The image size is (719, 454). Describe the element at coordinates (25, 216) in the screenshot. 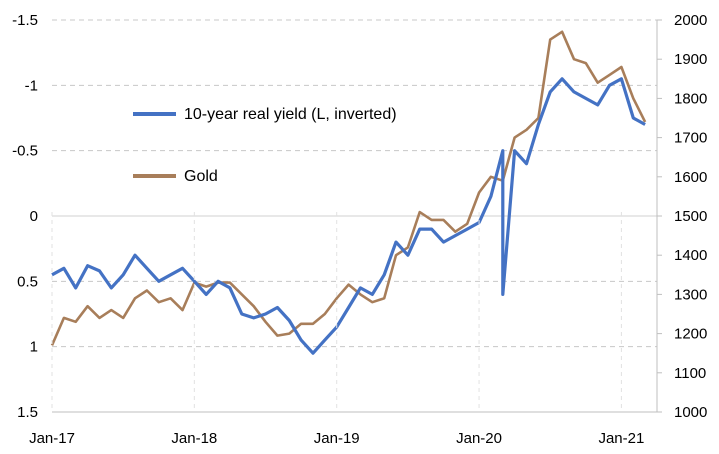

I see `left-axis-ticks: -1.5 -1 -0.5 0 0.5 1 1.5` at that location.